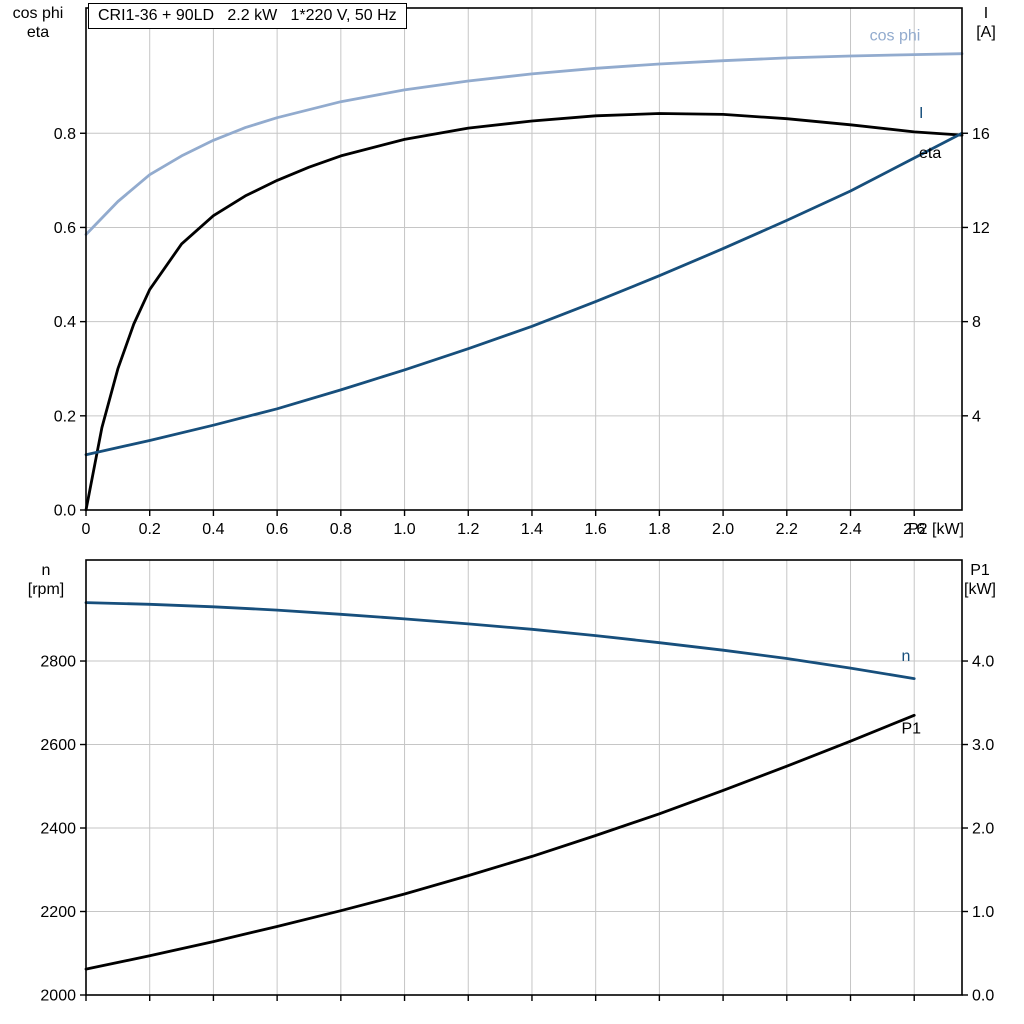  Describe the element at coordinates (213, 529) in the screenshot. I see `x-tick-label: 0.4` at that location.